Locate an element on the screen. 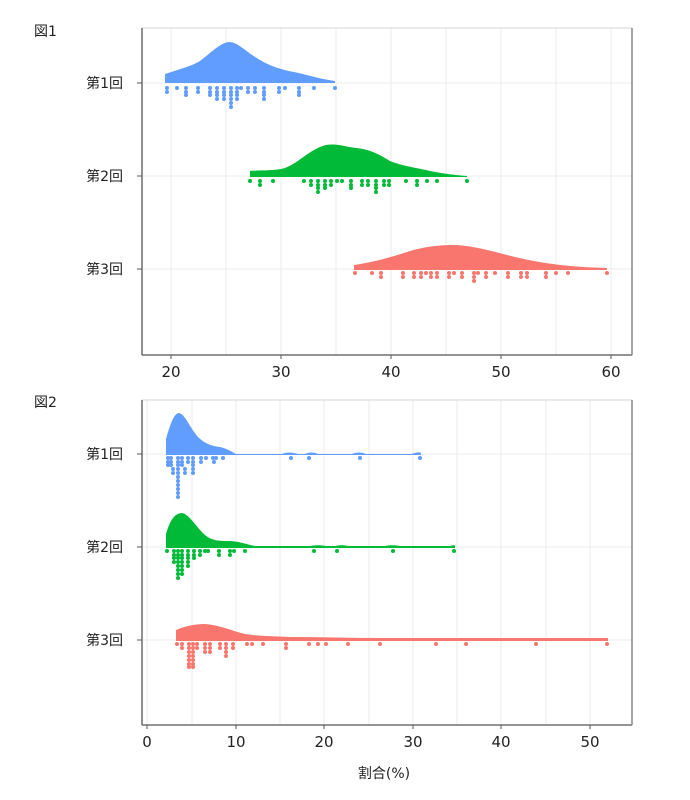 This screenshot has width=690, height=800. figure-2-label-round-2: 第2回 is located at coordinates (104, 547).